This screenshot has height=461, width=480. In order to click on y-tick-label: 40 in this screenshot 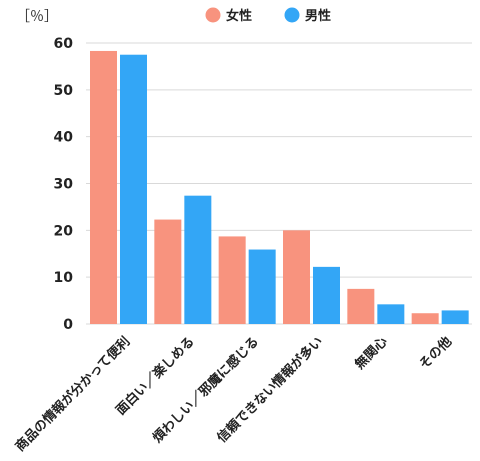, I will do `click(64, 138)`.